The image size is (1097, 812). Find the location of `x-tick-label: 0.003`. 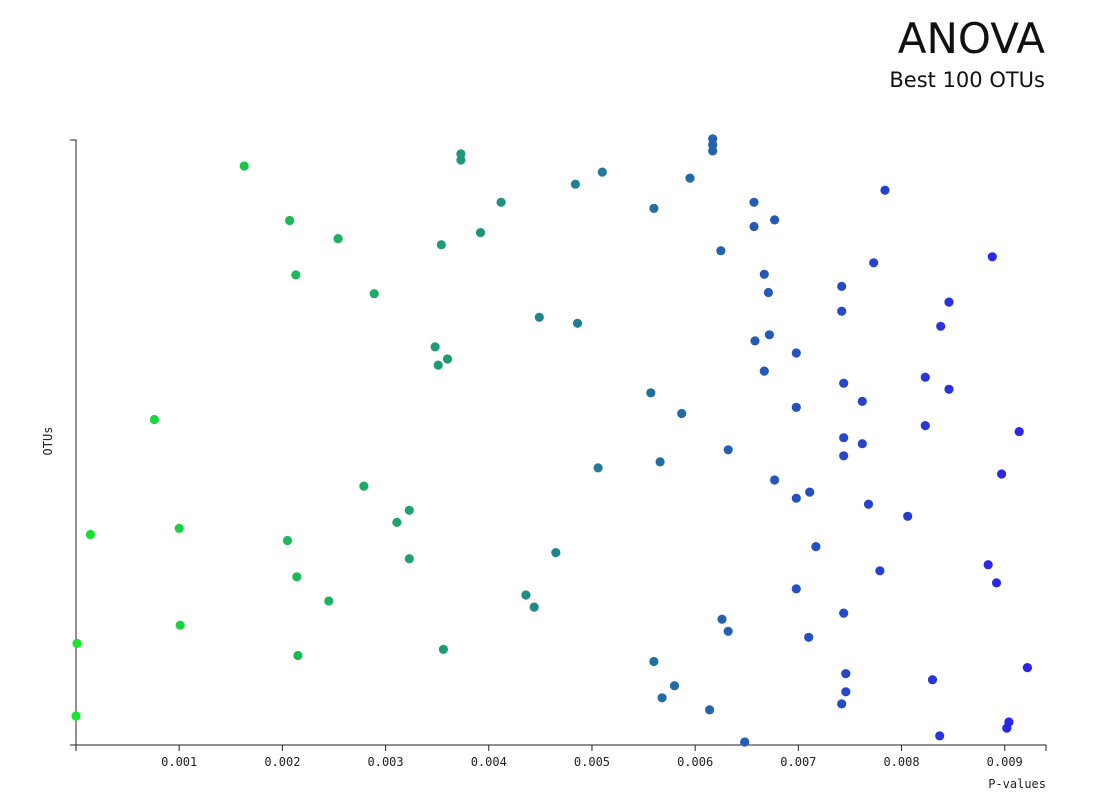

x-tick-label: 0.003 is located at coordinates (386, 762).